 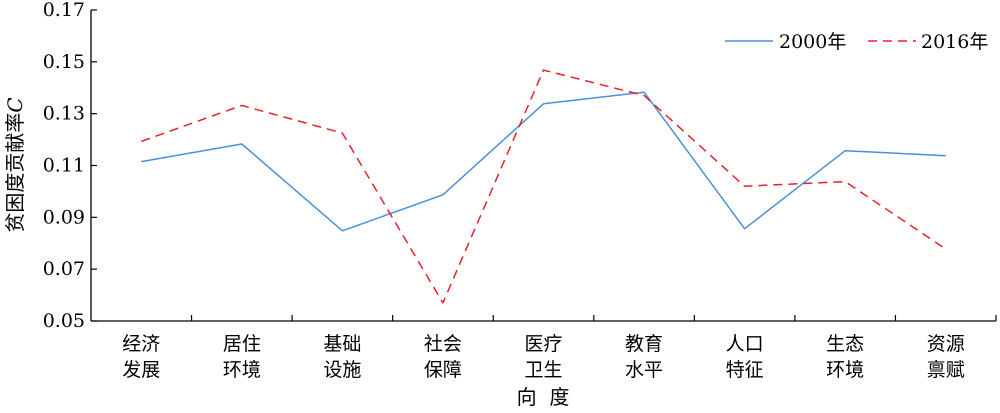 I want to click on x-category-label: 居住环境, so click(x=242, y=357).